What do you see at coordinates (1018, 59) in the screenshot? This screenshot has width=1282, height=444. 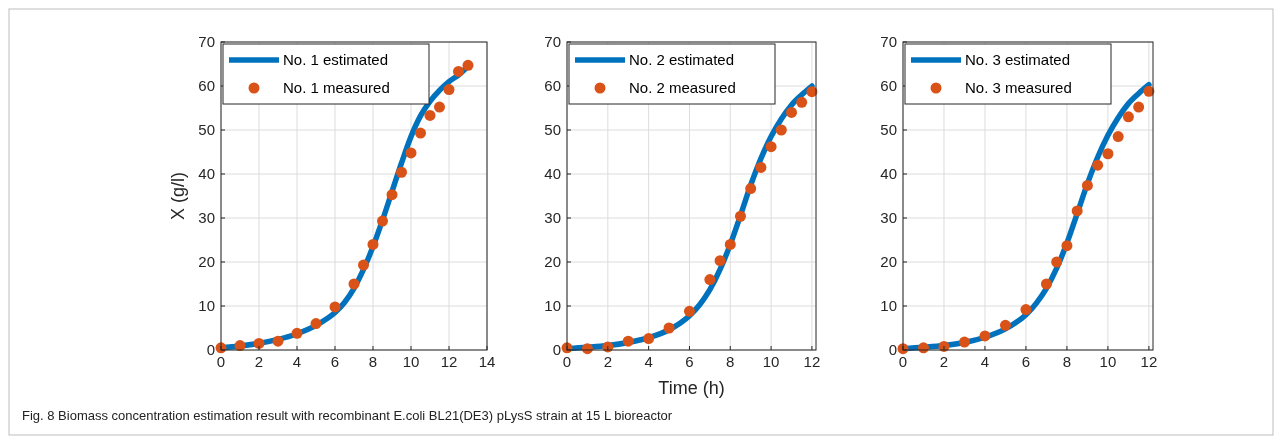 I see `legend-label: No. 3 estimated` at bounding box center [1018, 59].